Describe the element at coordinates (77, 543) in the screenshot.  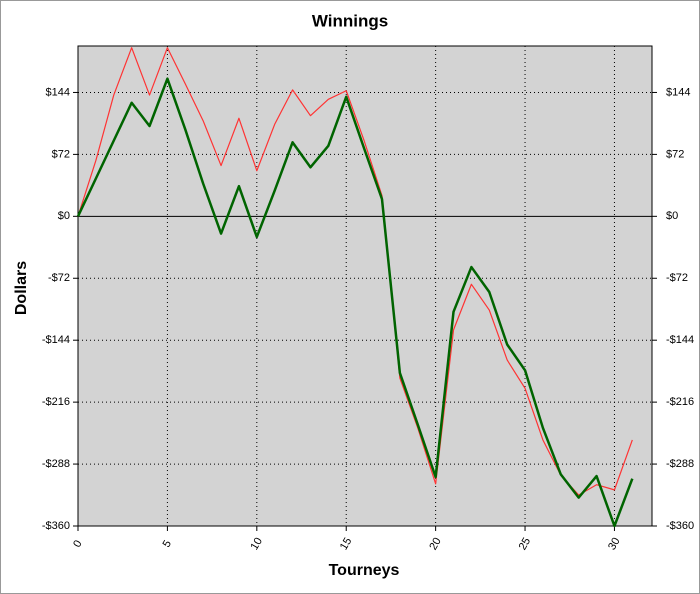
I see `x-tick-label: 0` at that location.